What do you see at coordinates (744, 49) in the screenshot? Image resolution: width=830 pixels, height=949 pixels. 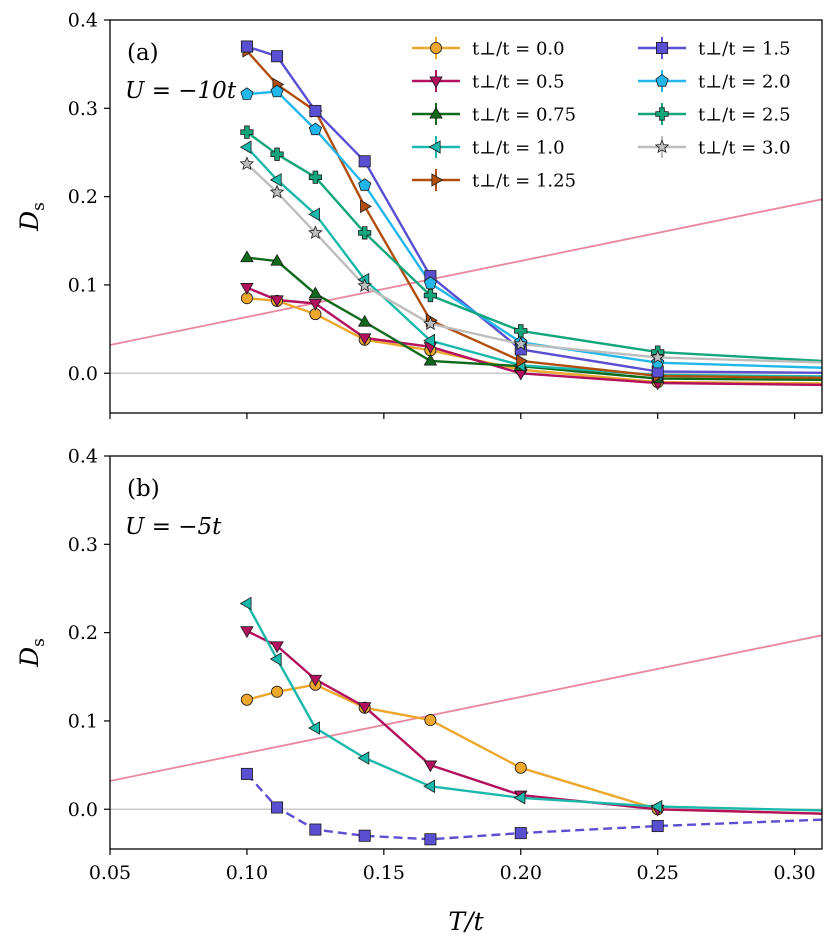 I see `legend-label: t⊥/t = 1.5` at bounding box center [744, 49].